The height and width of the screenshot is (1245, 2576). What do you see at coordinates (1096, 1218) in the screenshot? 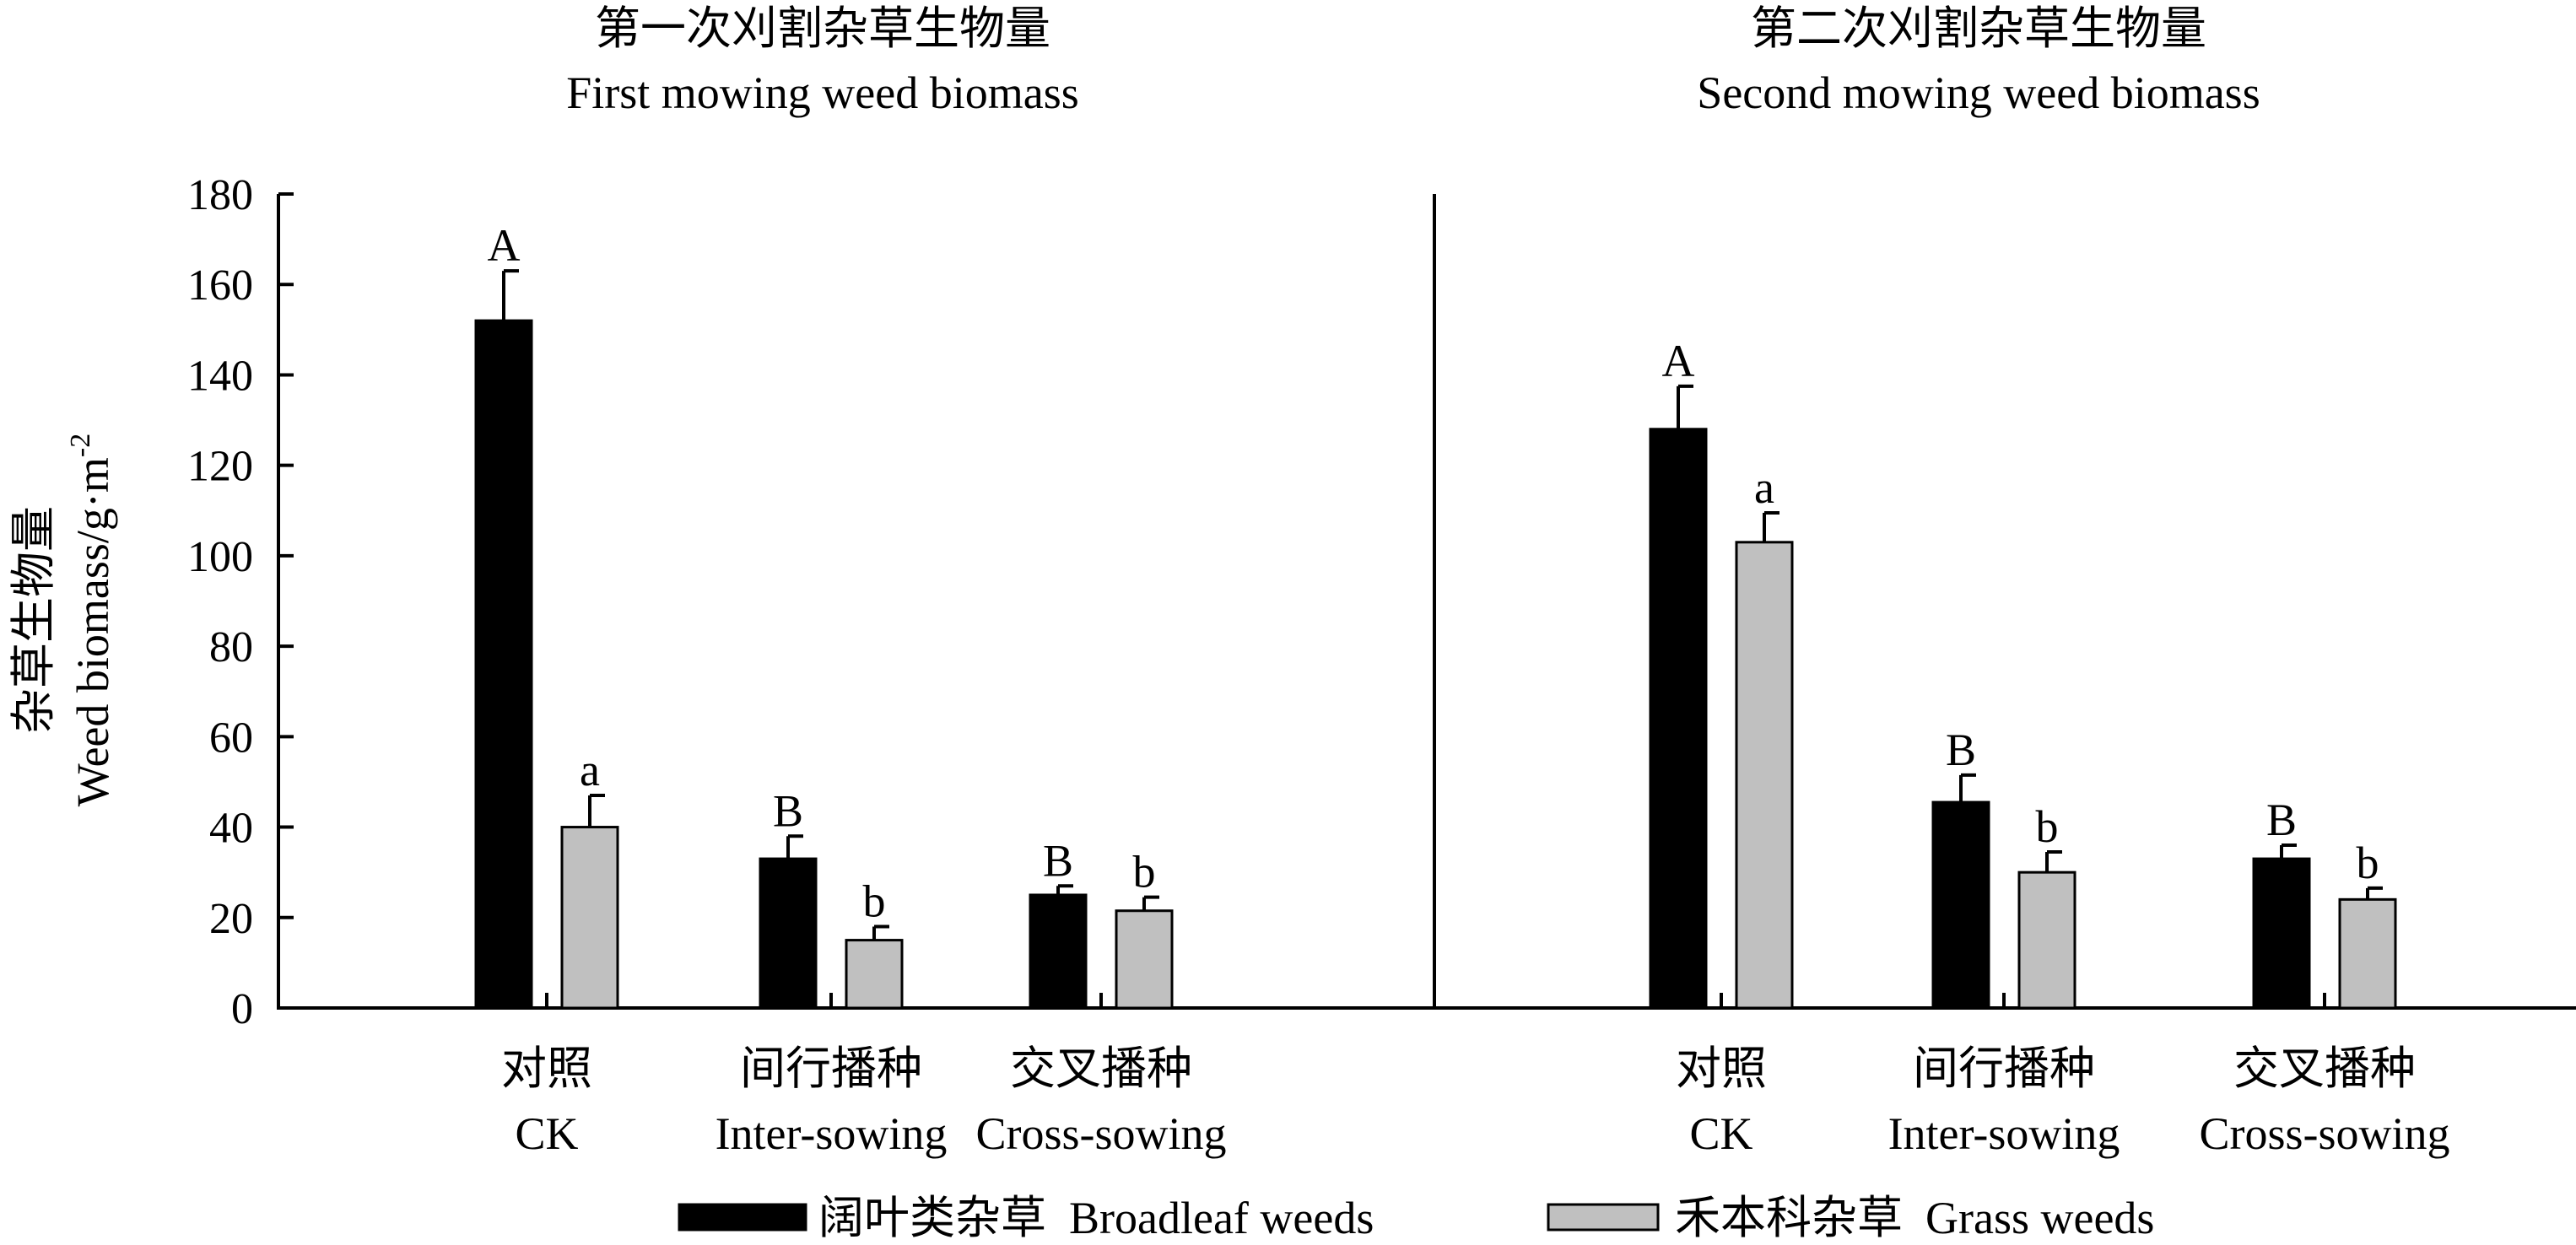
I see `legend-label-broadleaf: 阔叶类杂草 Broadleaf weeds` at bounding box center [1096, 1218].